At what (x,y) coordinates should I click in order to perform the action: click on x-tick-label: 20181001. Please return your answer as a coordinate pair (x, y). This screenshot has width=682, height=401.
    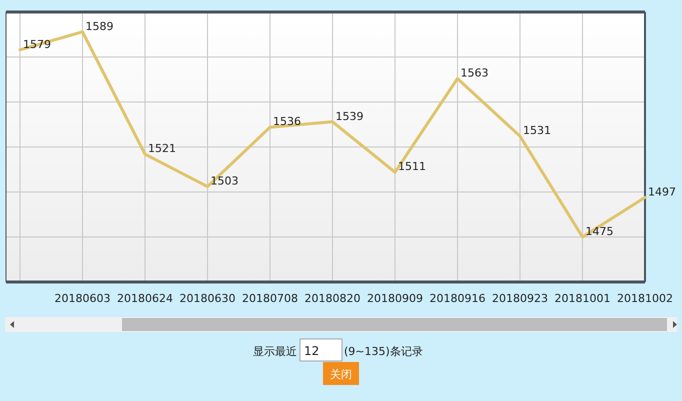
    Looking at the image, I should click on (582, 298).